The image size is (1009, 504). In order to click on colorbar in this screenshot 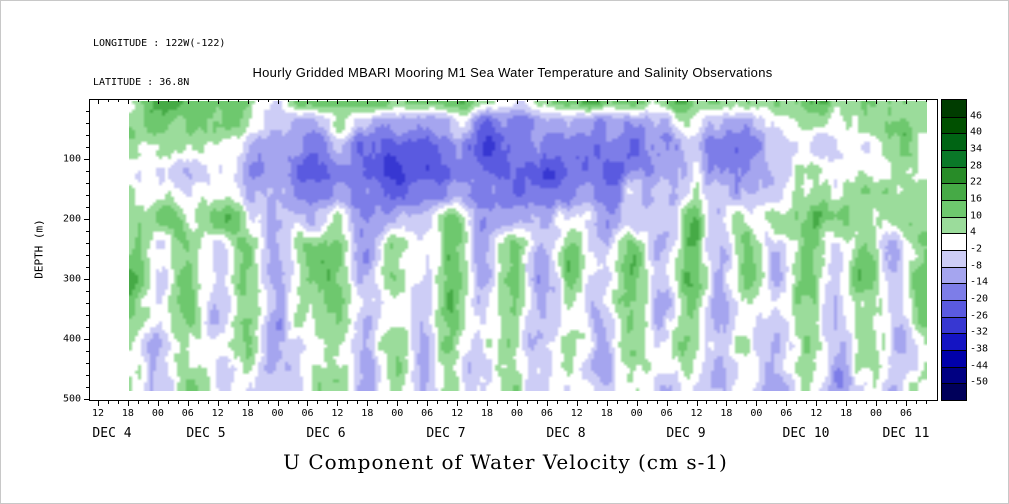, I will do `click(954, 250)`.